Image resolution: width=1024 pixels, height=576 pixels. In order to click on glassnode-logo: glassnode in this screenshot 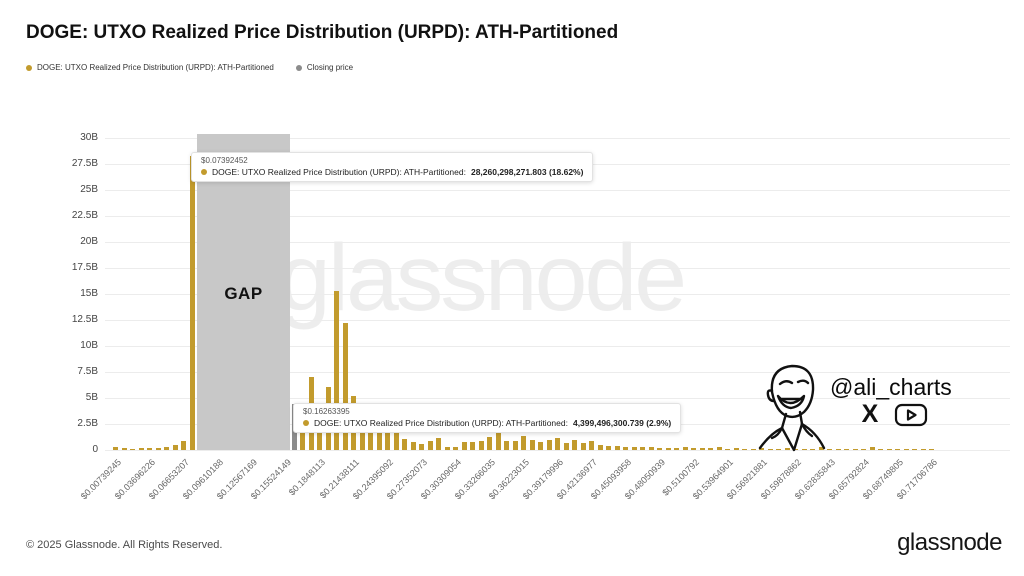, I will do `click(949, 542)`.